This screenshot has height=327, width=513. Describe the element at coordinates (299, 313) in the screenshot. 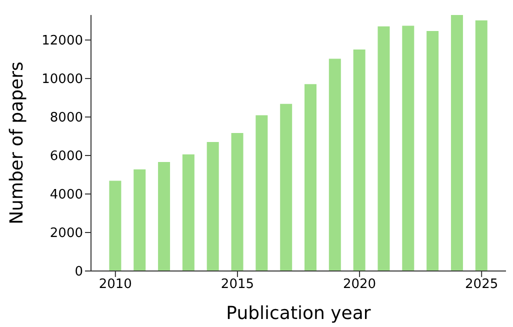

I see `x-axis-title: Publication year` at that location.